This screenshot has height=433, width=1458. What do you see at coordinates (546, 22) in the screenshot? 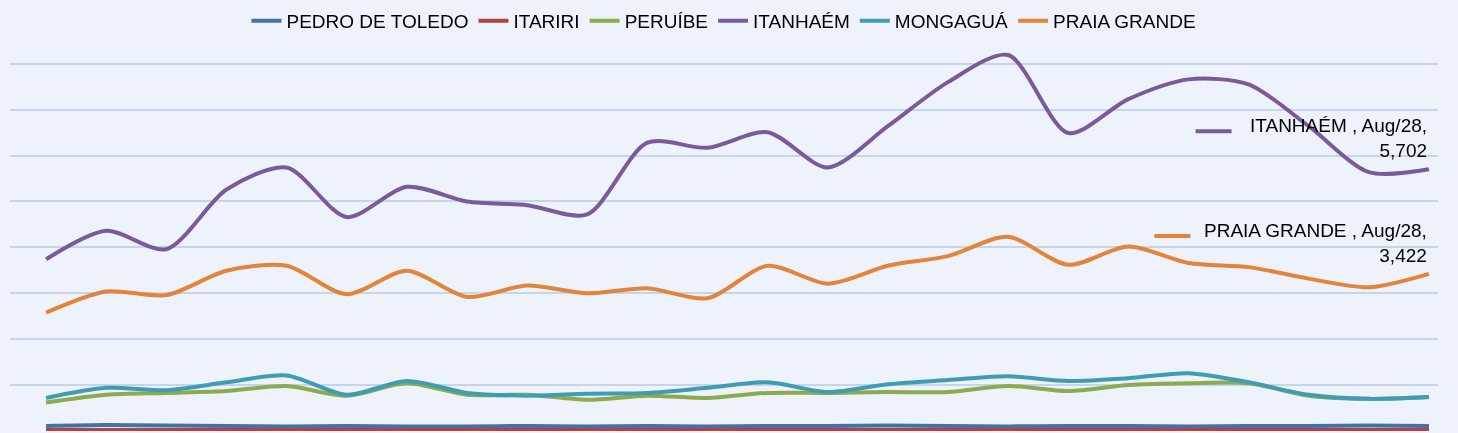
I see `legend-label: ITARIRI` at bounding box center [546, 22].